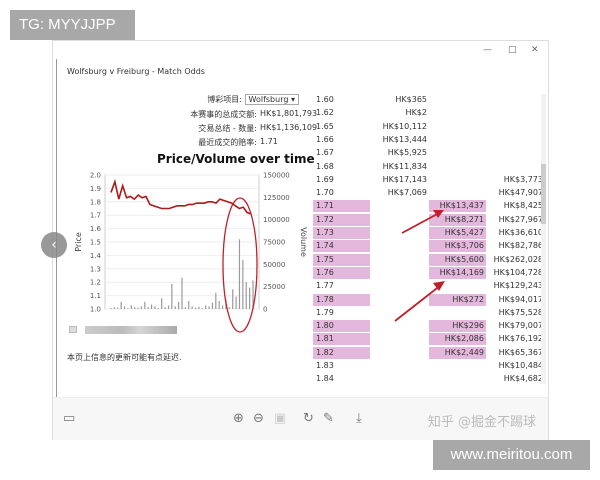  I want to click on lay-amount-cell: HK$94,017, so click(520, 299).